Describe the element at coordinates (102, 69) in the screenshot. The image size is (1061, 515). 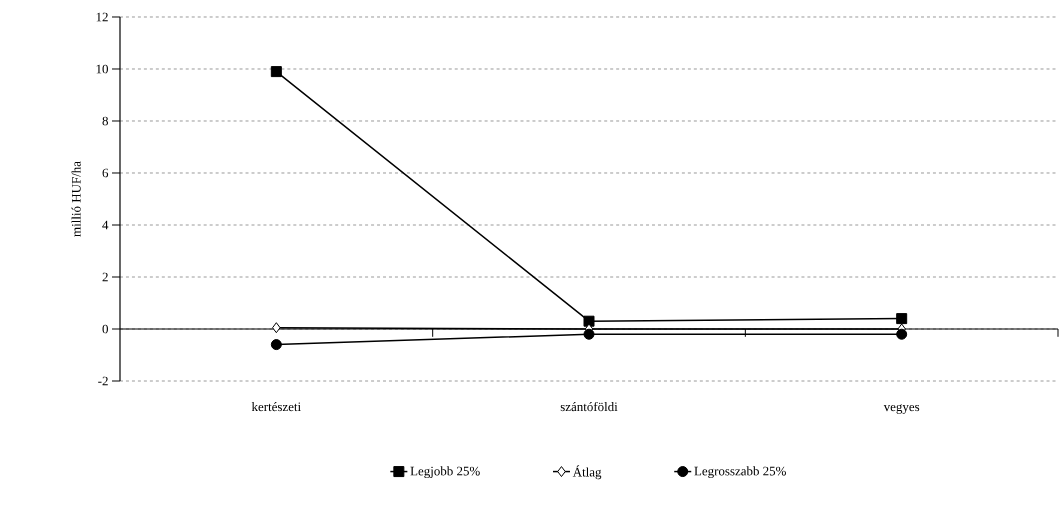
I see `y-tick-label: 10` at that location.